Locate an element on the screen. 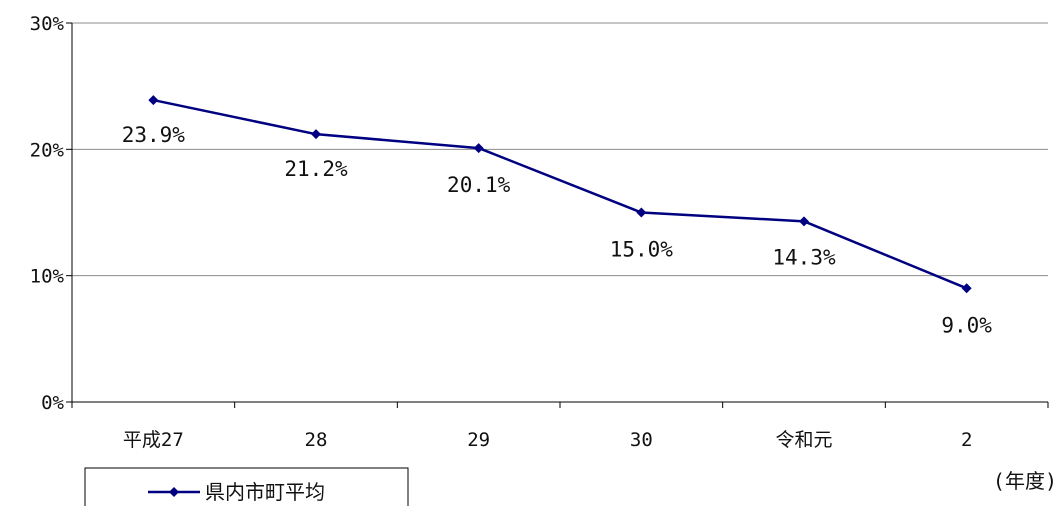  x-axis-tick-labels: 平成27 28 29 30 令和元 2 is located at coordinates (548, 440).